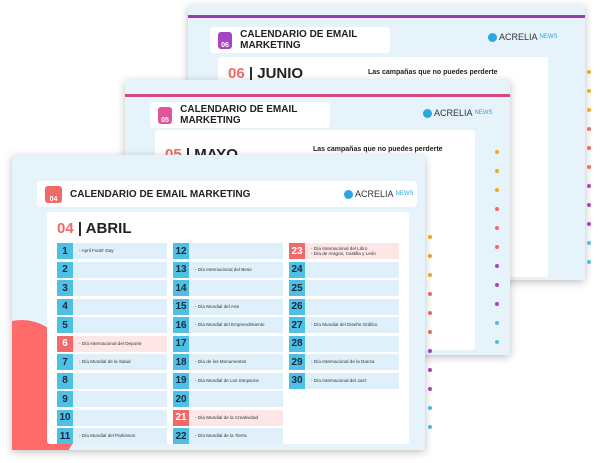 This screenshot has width=600, height=463. Describe the element at coordinates (181, 325) in the screenshot. I see `day-number: 16` at that location.